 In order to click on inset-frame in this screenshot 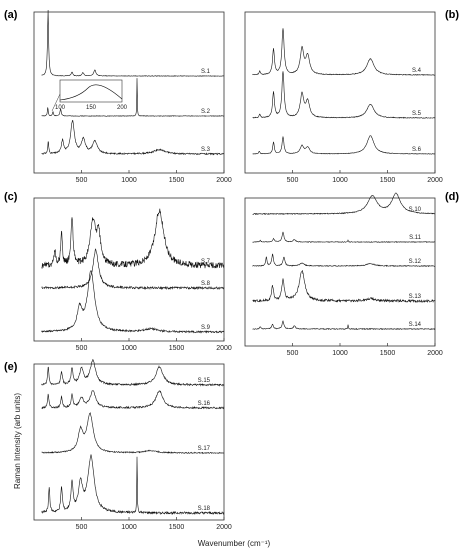, I will do `click(91, 91)`.